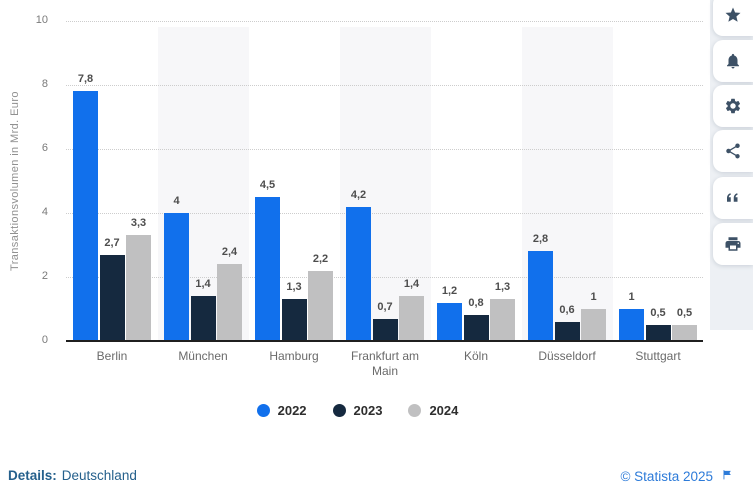 The image size is (753, 491). I want to click on y-tick-label: 4, so click(44, 212).